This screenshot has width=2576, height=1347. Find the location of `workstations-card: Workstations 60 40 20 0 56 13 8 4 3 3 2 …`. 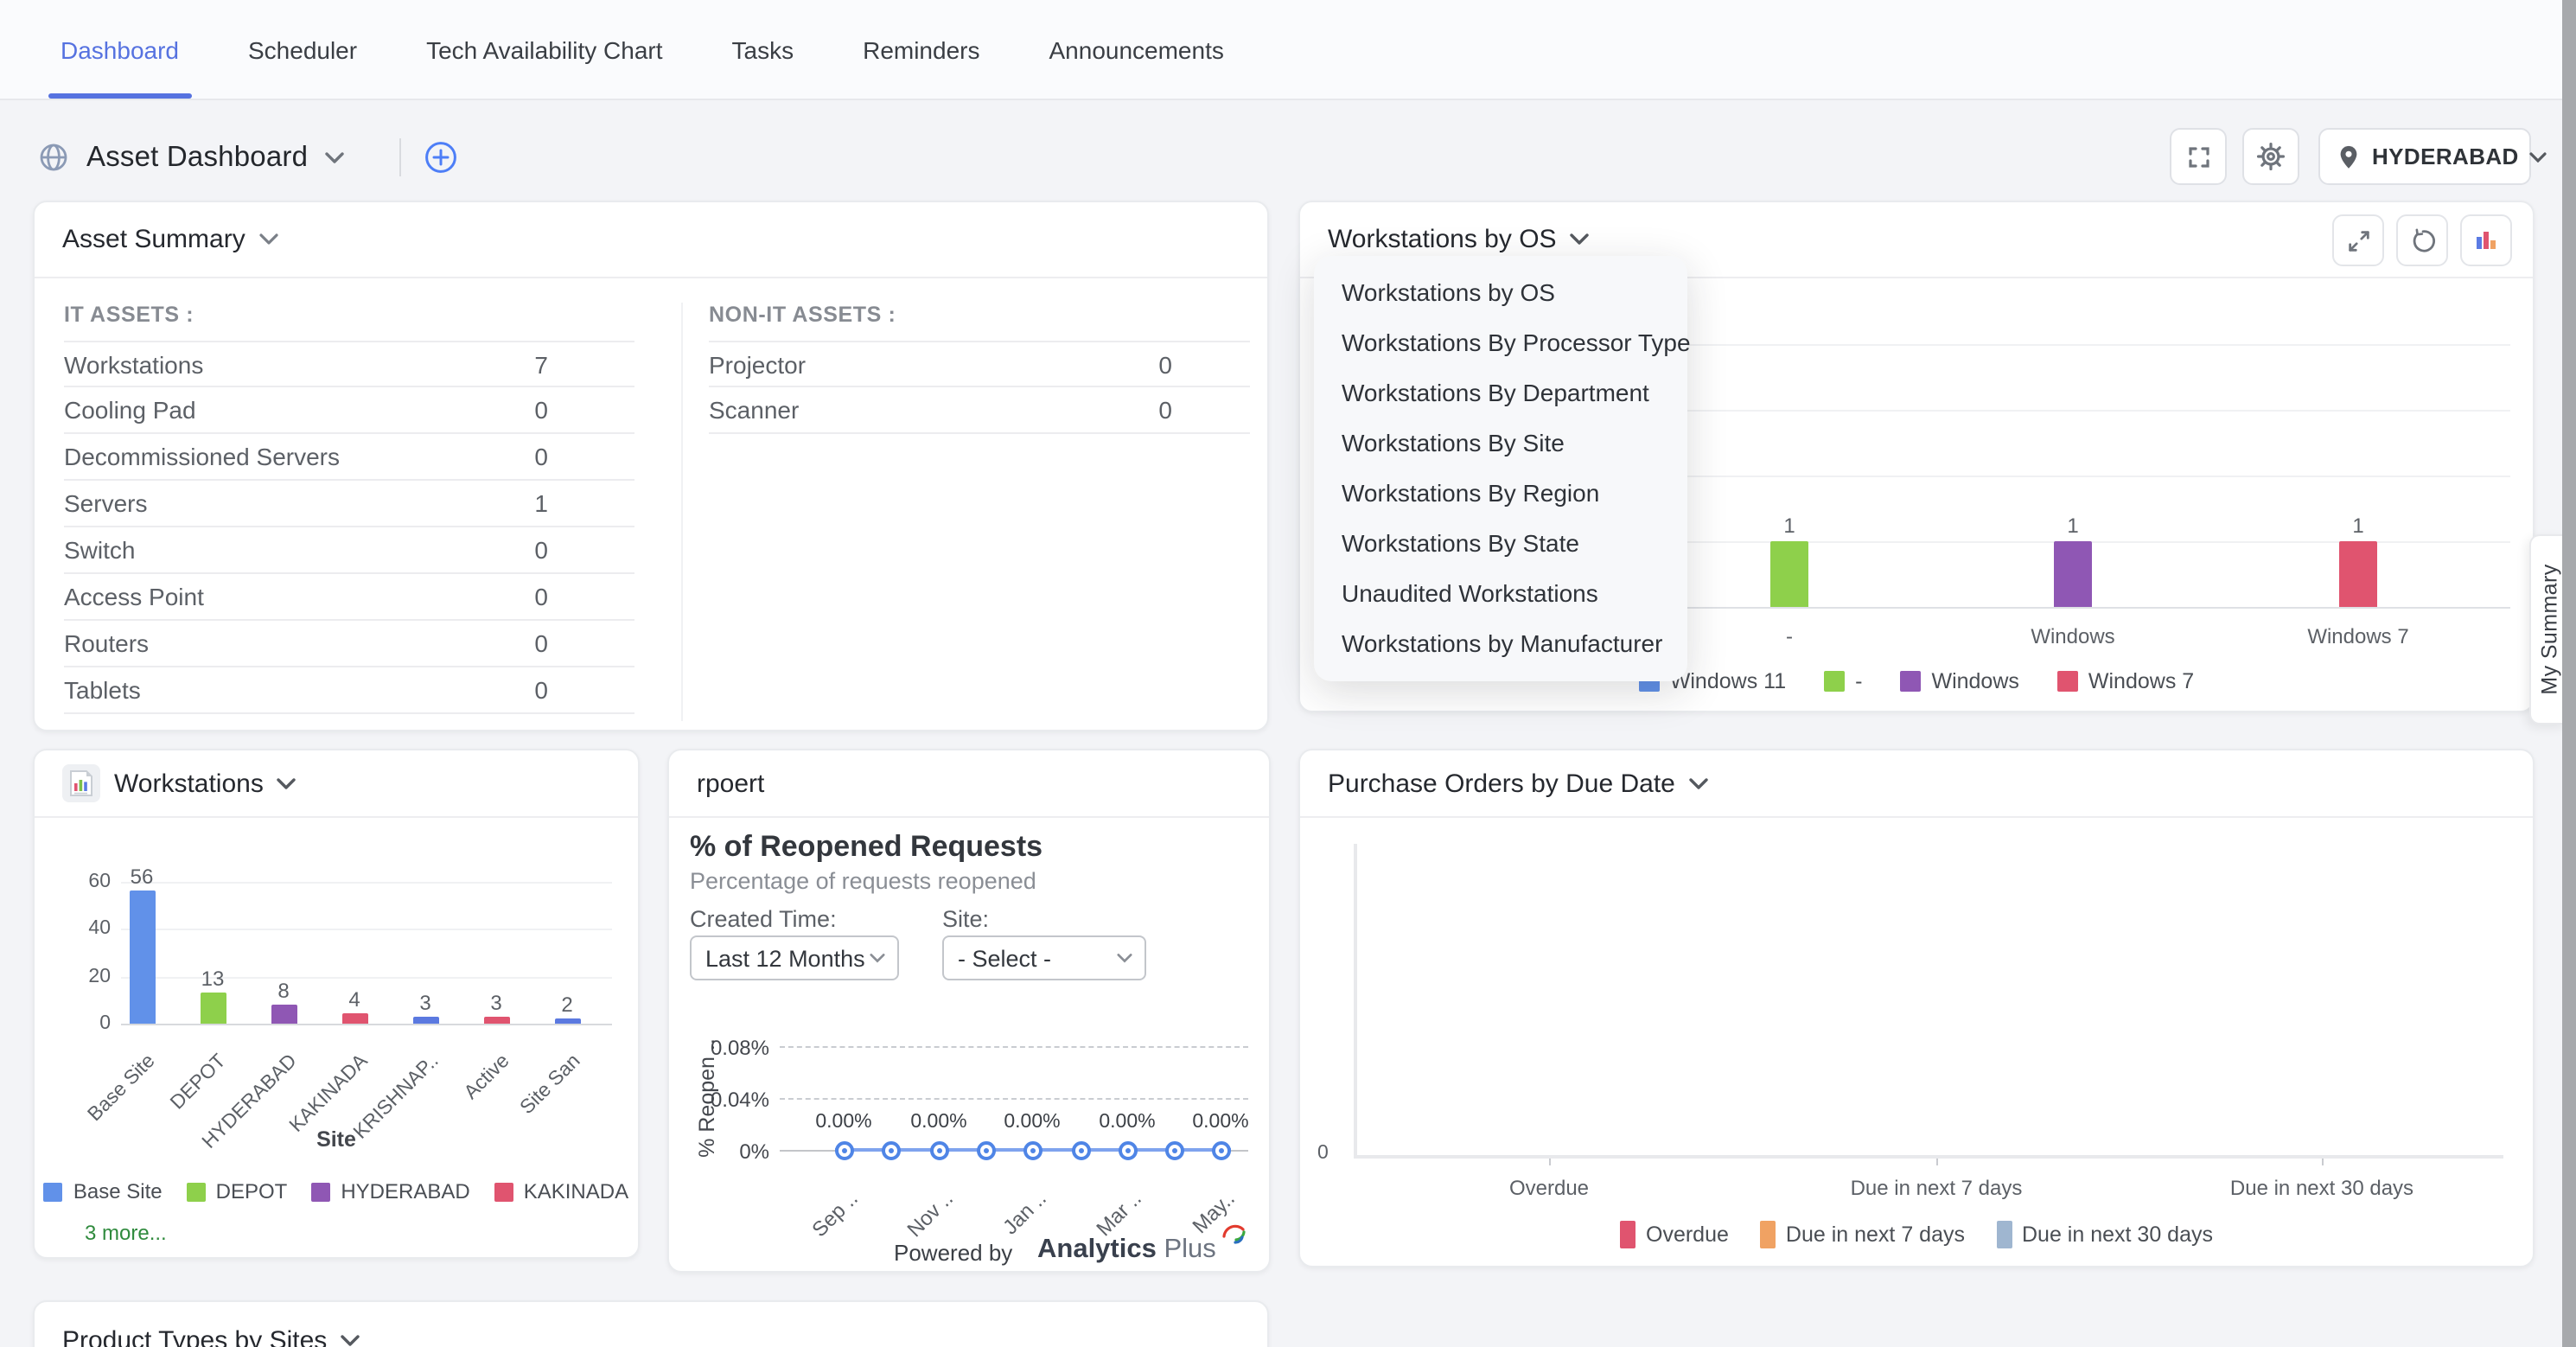

workstations-card: Workstations 60 40 20 0 56 13 8 4 3 3 2 … is located at coordinates (336, 1004).